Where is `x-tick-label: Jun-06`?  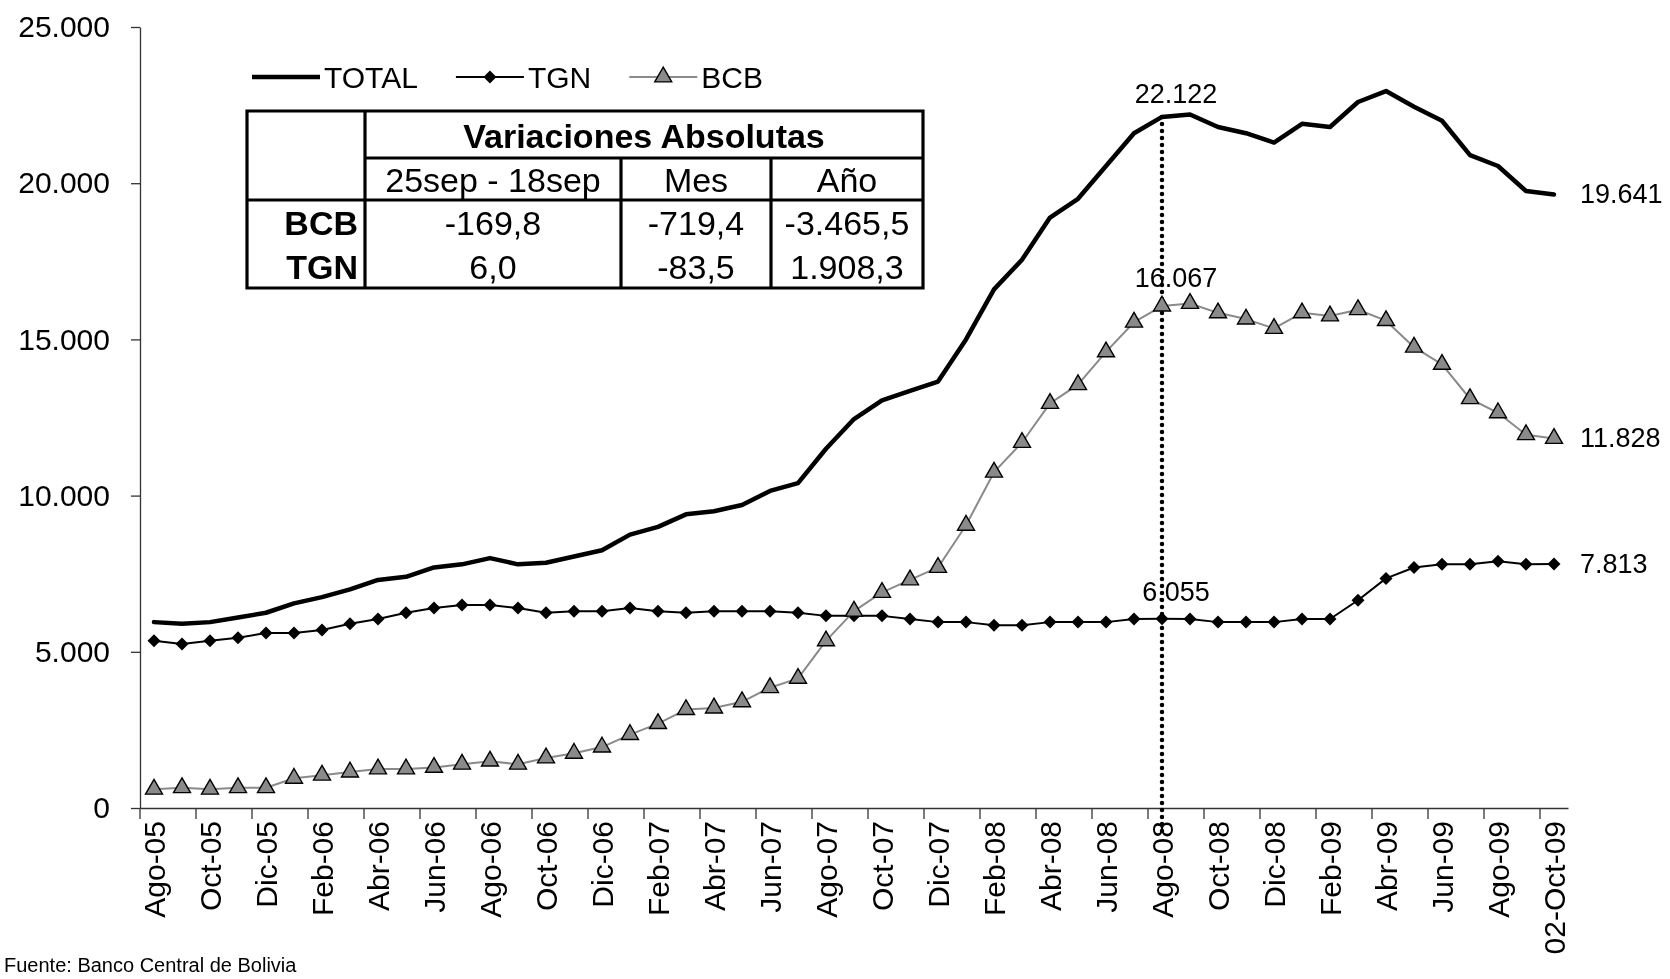
x-tick-label: Jun-06 is located at coordinates (434, 867).